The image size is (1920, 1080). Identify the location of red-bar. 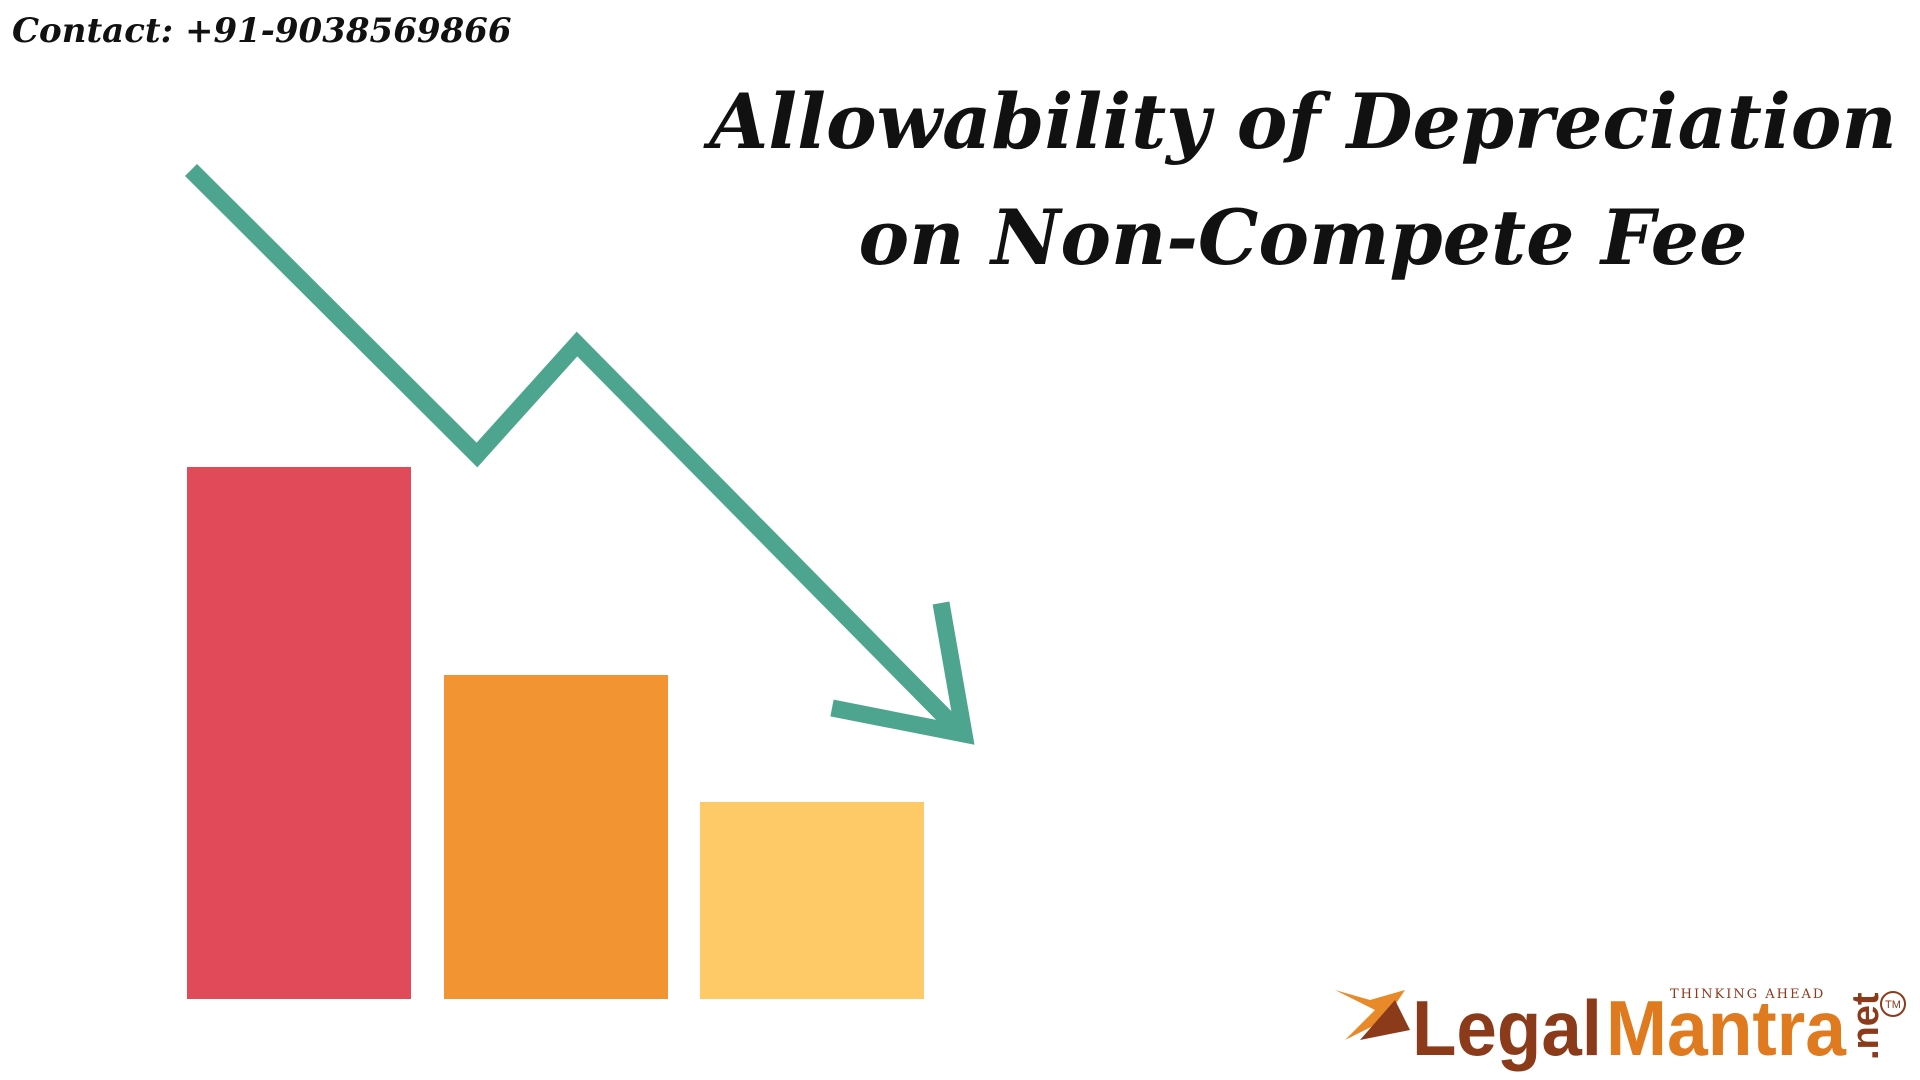
(299, 733).